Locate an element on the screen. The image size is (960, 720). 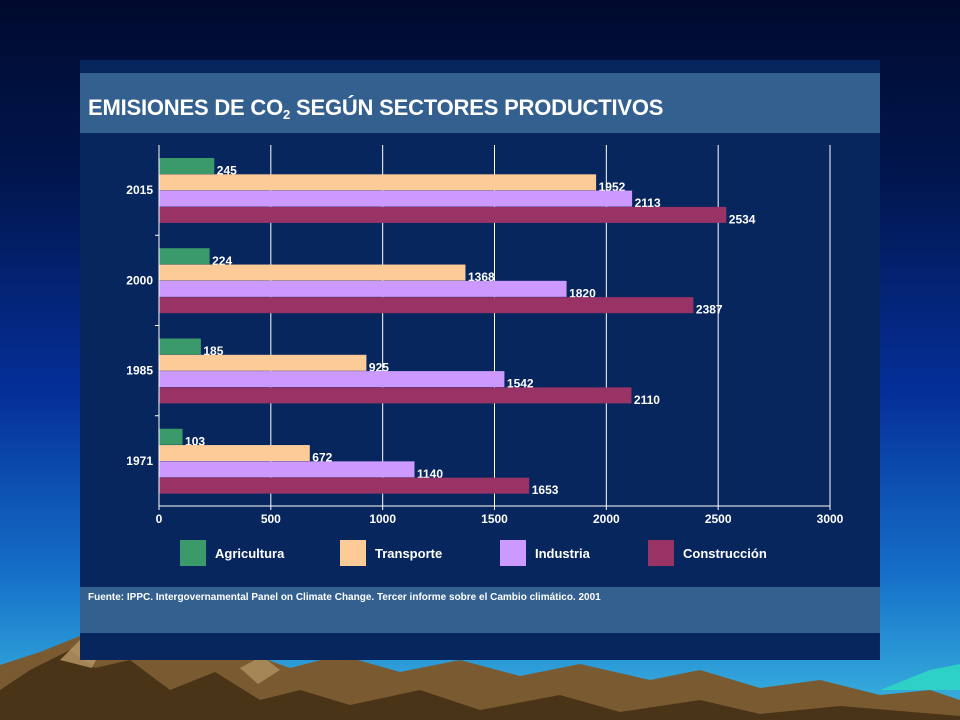
data-label: 1820 is located at coordinates (582, 293).